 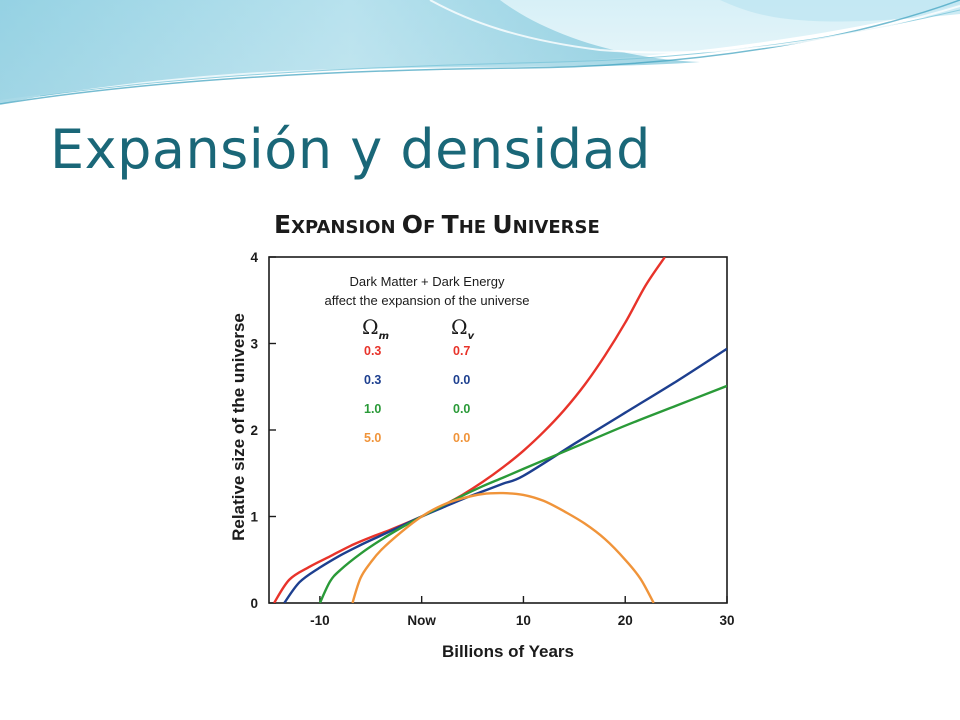 What do you see at coordinates (254, 430) in the screenshot?
I see `y-tick-label: 2` at bounding box center [254, 430].